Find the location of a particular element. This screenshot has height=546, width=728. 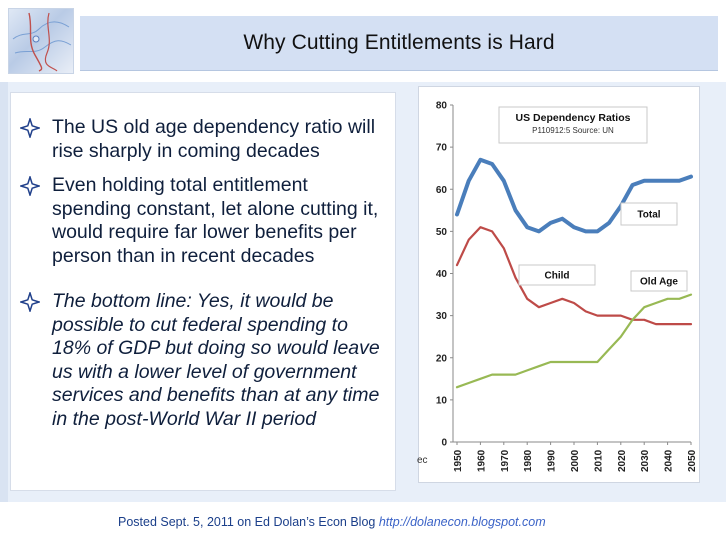

x-tick-label: 2030 is located at coordinates (645, 460).